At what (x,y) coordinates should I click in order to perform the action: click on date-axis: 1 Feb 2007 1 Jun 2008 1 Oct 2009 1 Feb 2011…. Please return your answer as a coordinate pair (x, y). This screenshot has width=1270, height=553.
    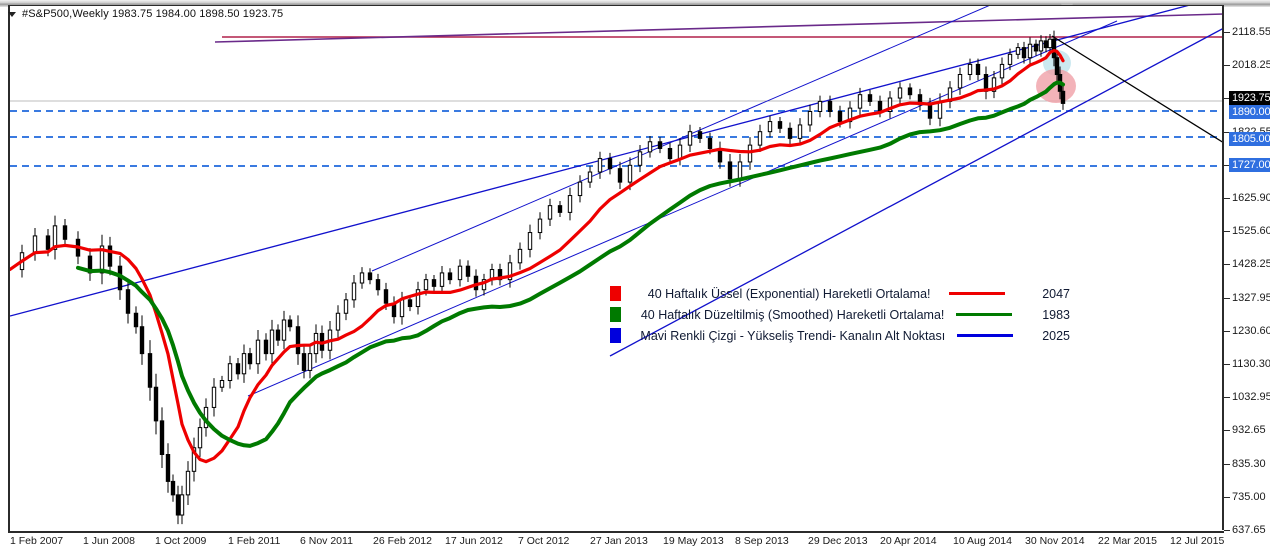
    Looking at the image, I should click on (612, 542).